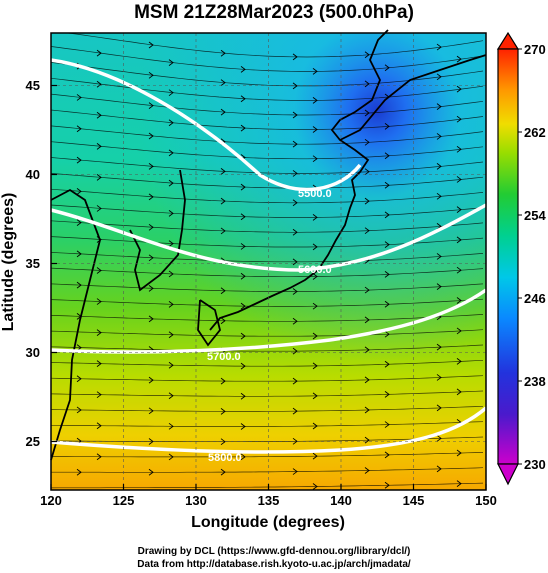  Describe the element at coordinates (209, 323) in the screenshot. I see `coastline-kyushu` at that location.